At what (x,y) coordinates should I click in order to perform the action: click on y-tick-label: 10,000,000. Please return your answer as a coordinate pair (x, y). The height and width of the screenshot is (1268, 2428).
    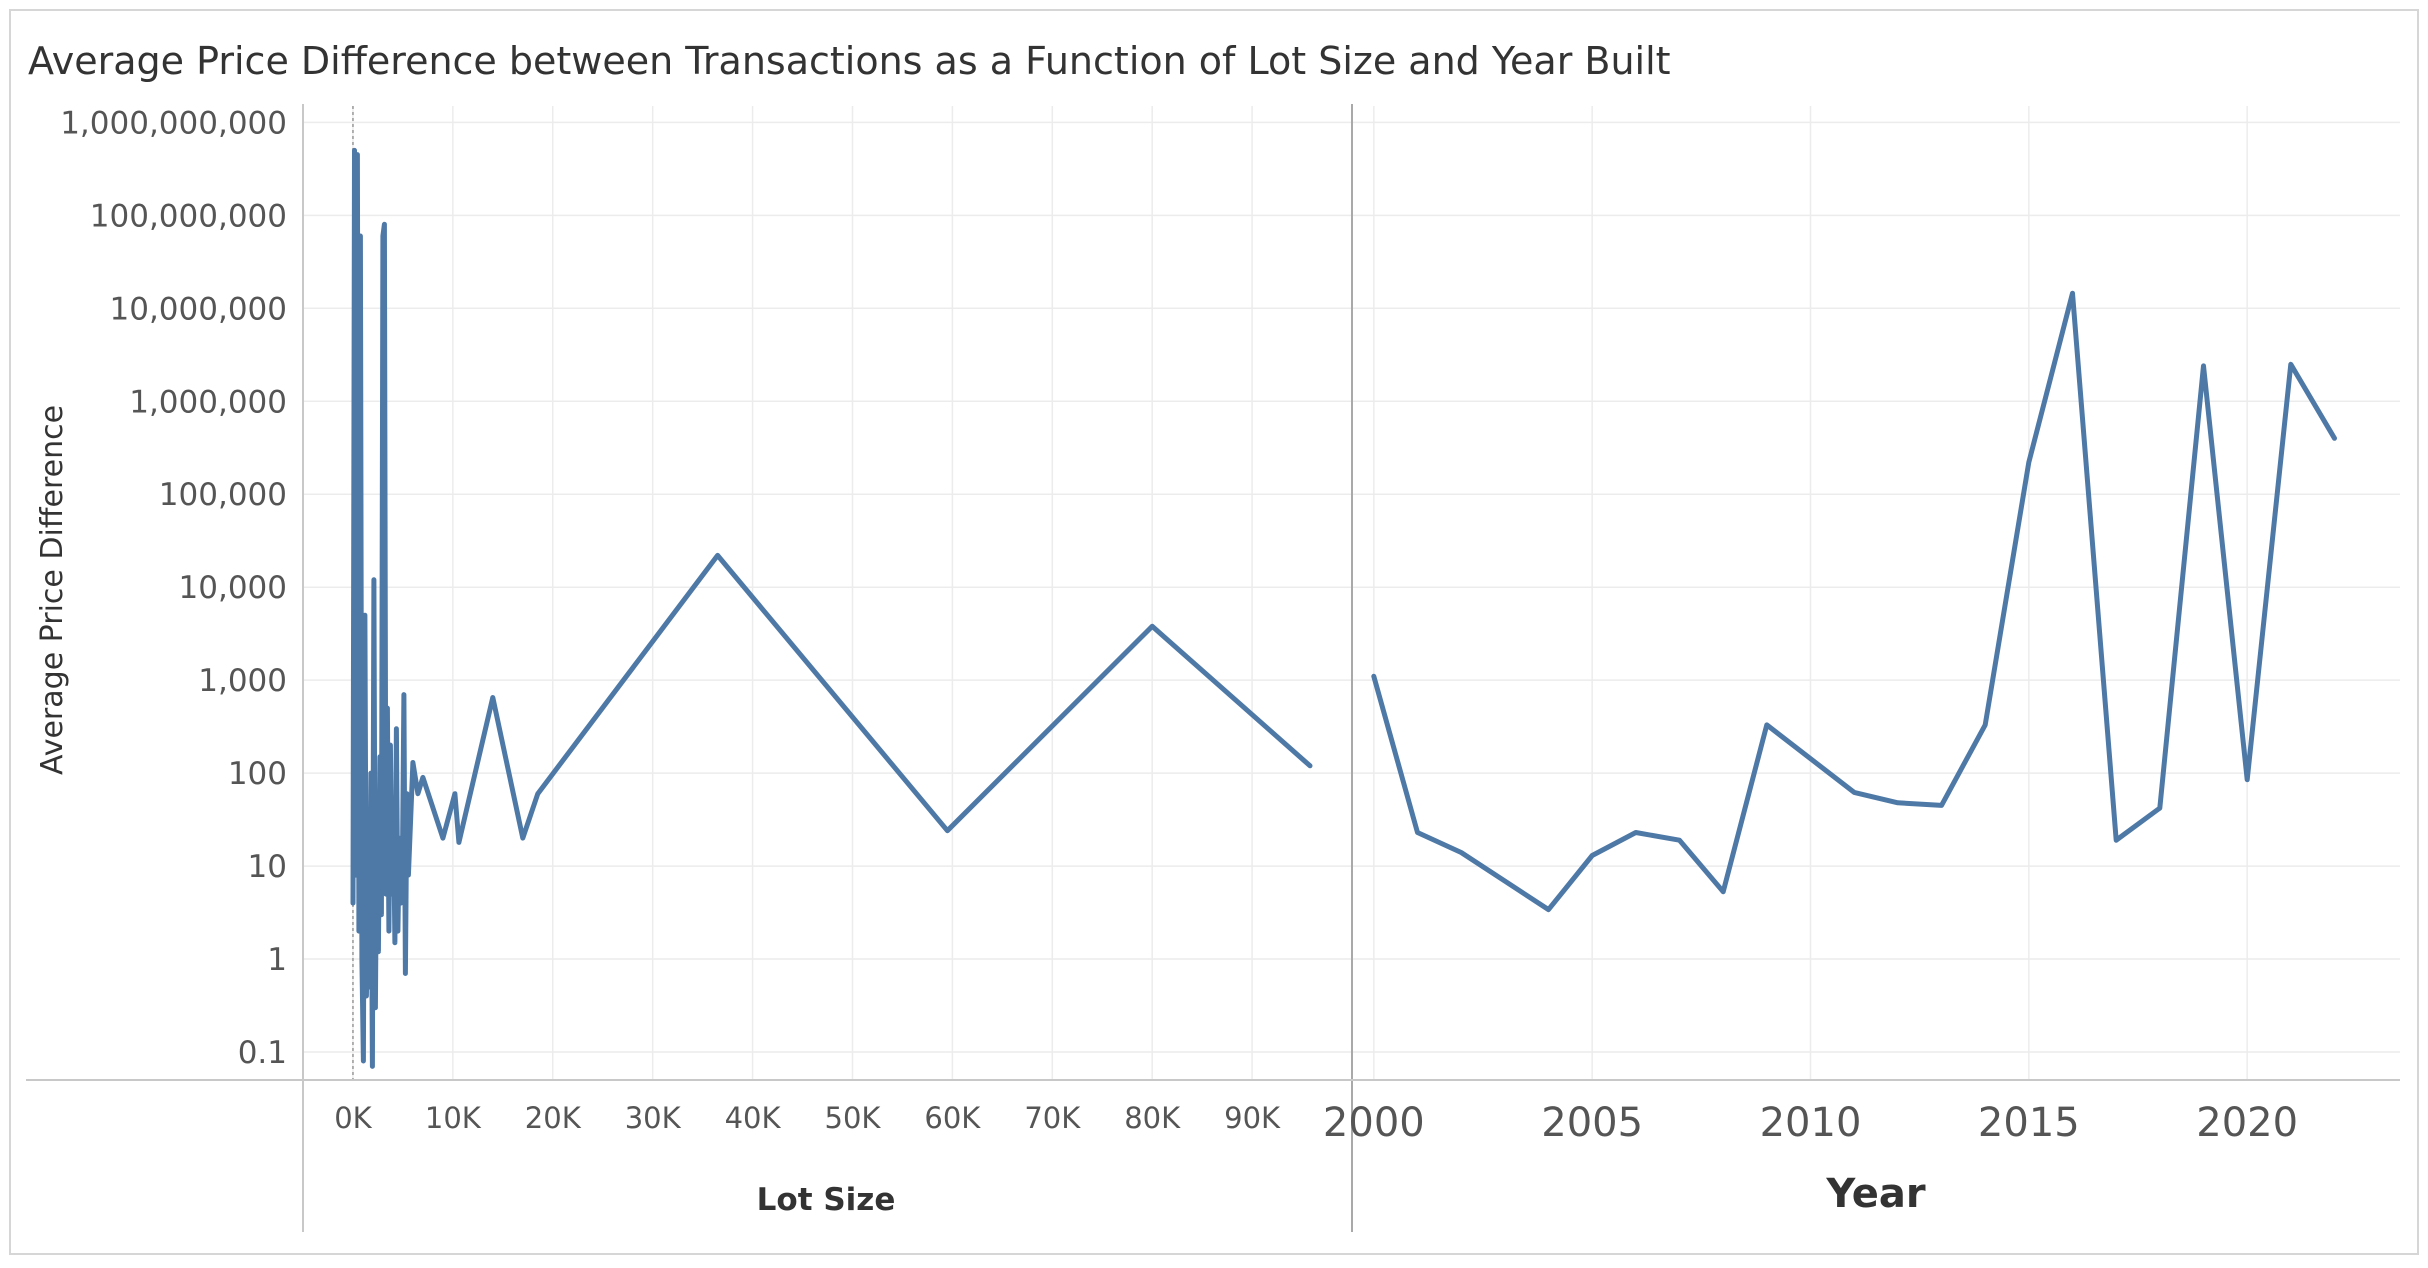
    Looking at the image, I should click on (199, 309).